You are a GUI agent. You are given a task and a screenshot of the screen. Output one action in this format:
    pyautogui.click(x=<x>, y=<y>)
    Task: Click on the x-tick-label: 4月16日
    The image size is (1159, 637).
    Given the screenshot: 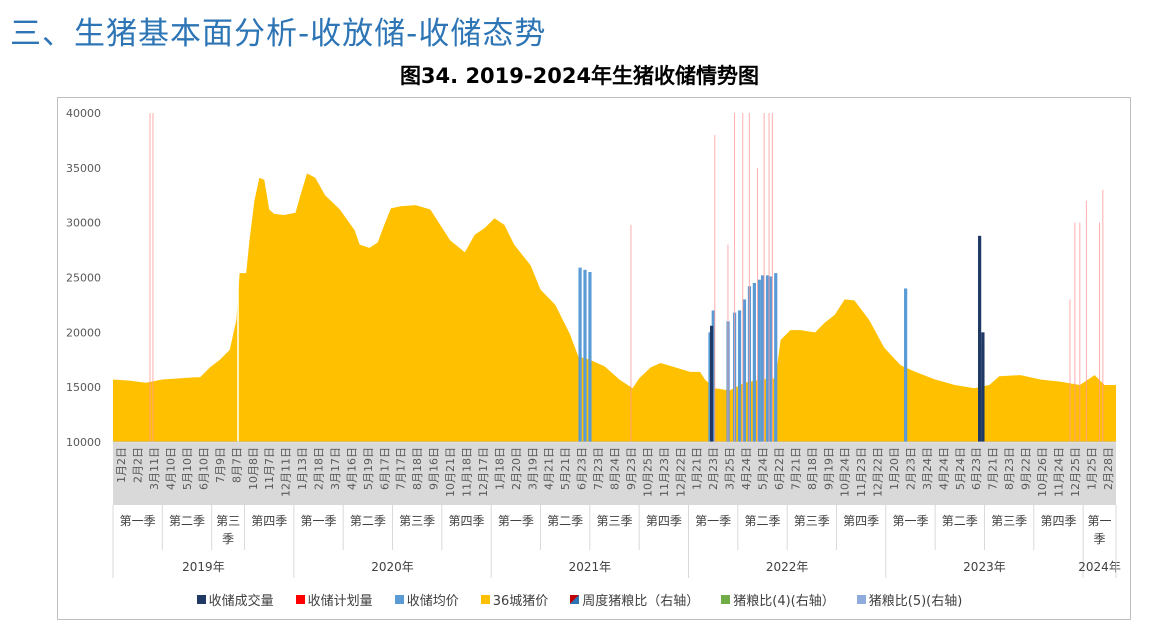 What is the action you would take?
    pyautogui.click(x=351, y=468)
    